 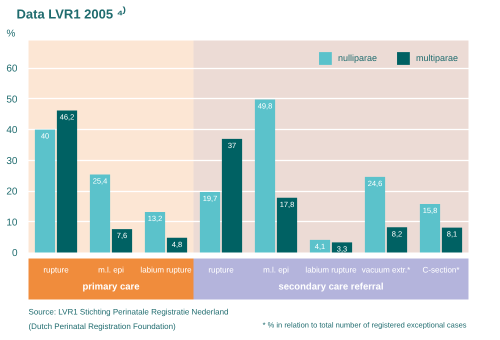 I want to click on y-axis-title: %, so click(x=11, y=34).